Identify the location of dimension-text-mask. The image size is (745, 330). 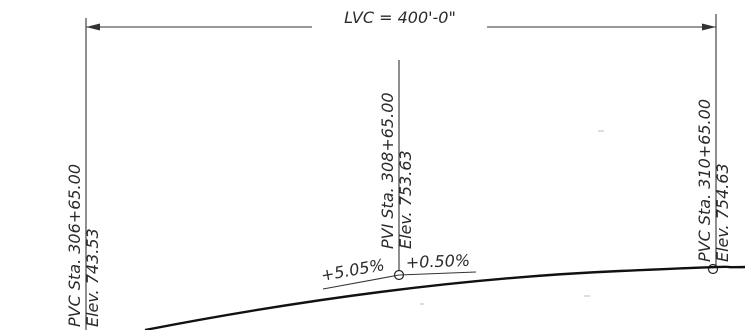
(399, 20).